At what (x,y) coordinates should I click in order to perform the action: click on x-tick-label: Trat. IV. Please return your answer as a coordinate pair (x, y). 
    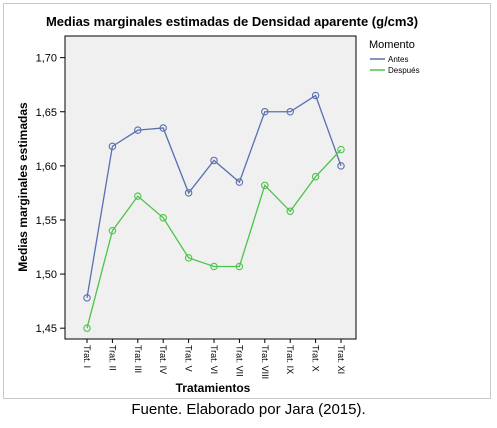
    Looking at the image, I should click on (163, 359).